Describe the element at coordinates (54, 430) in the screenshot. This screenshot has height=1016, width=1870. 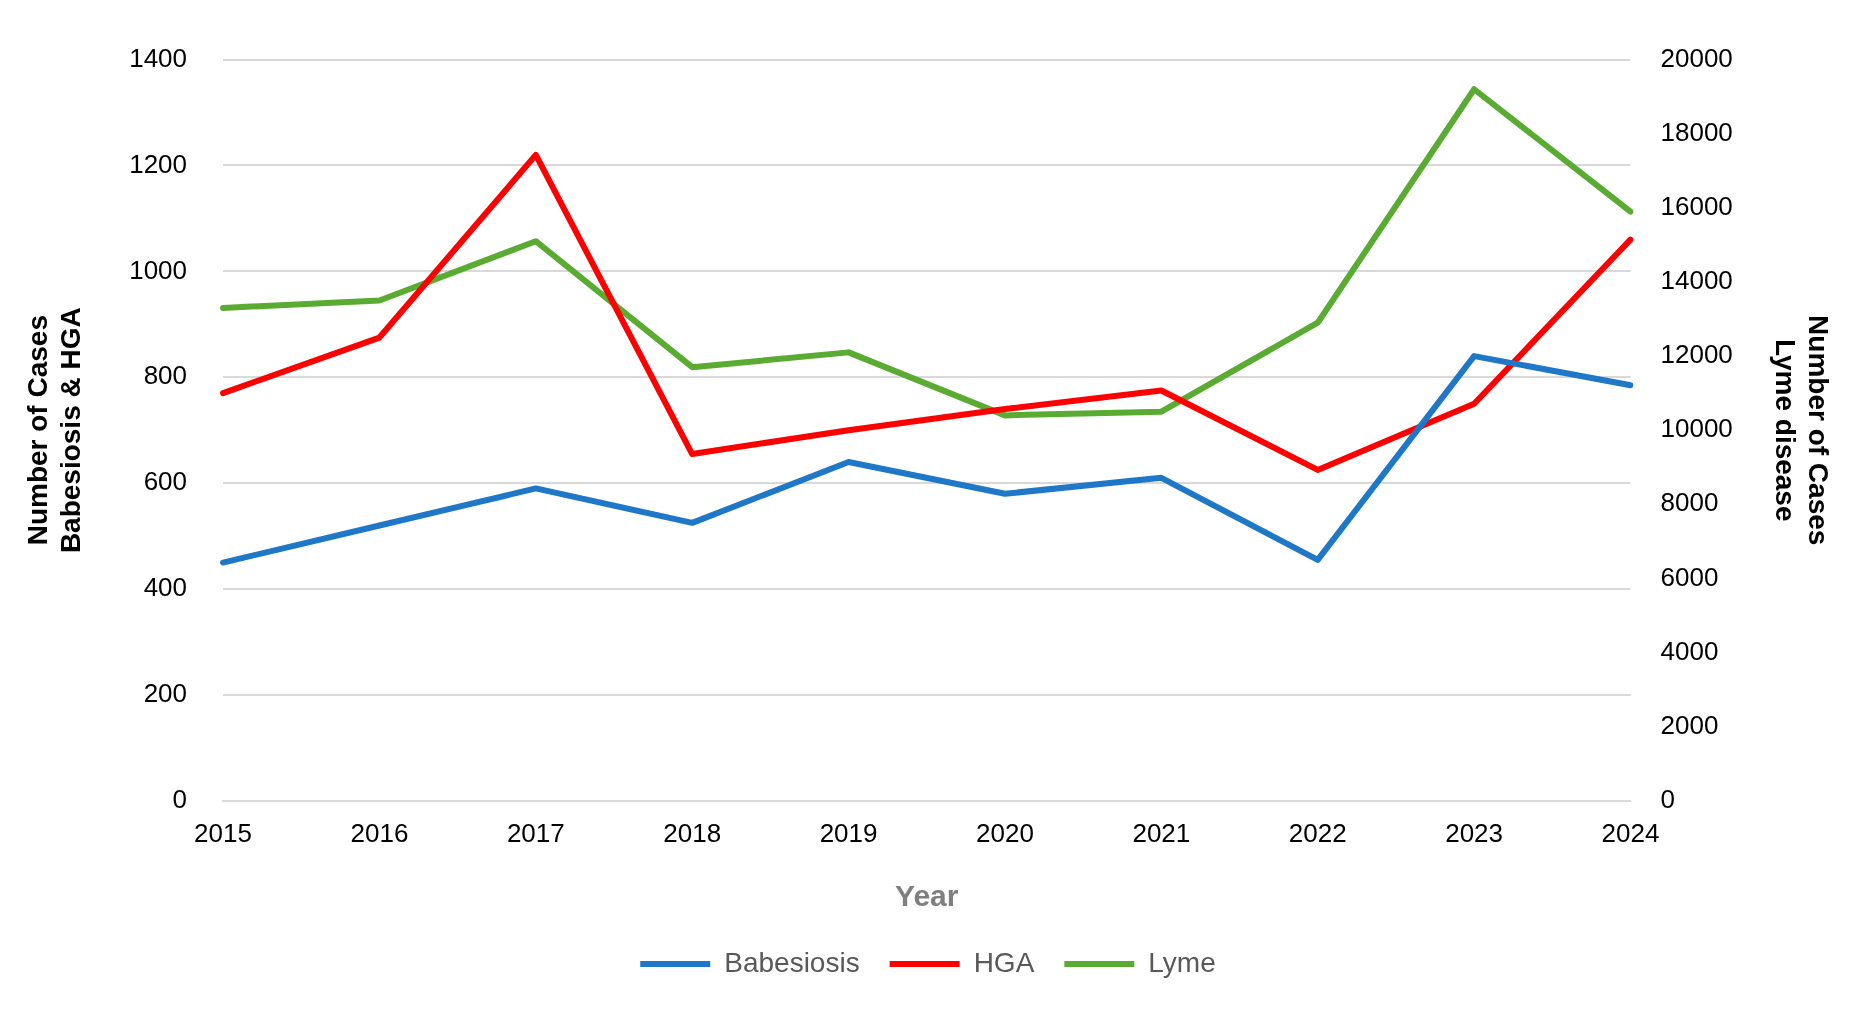
I see `y-axis-title: Number of Cases Babesiosis & HGA` at that location.